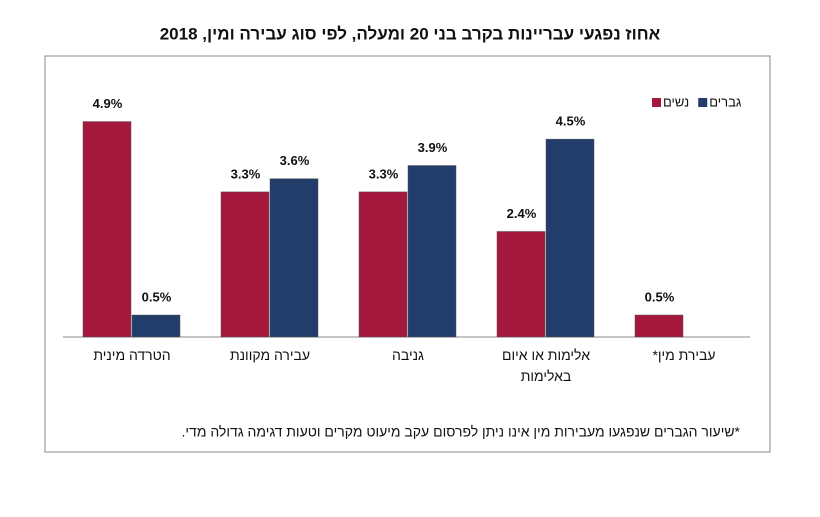 The height and width of the screenshot is (517, 820). What do you see at coordinates (270, 355) in the screenshot?
I see `x-tick-label: עבירה מקוונת` at bounding box center [270, 355].